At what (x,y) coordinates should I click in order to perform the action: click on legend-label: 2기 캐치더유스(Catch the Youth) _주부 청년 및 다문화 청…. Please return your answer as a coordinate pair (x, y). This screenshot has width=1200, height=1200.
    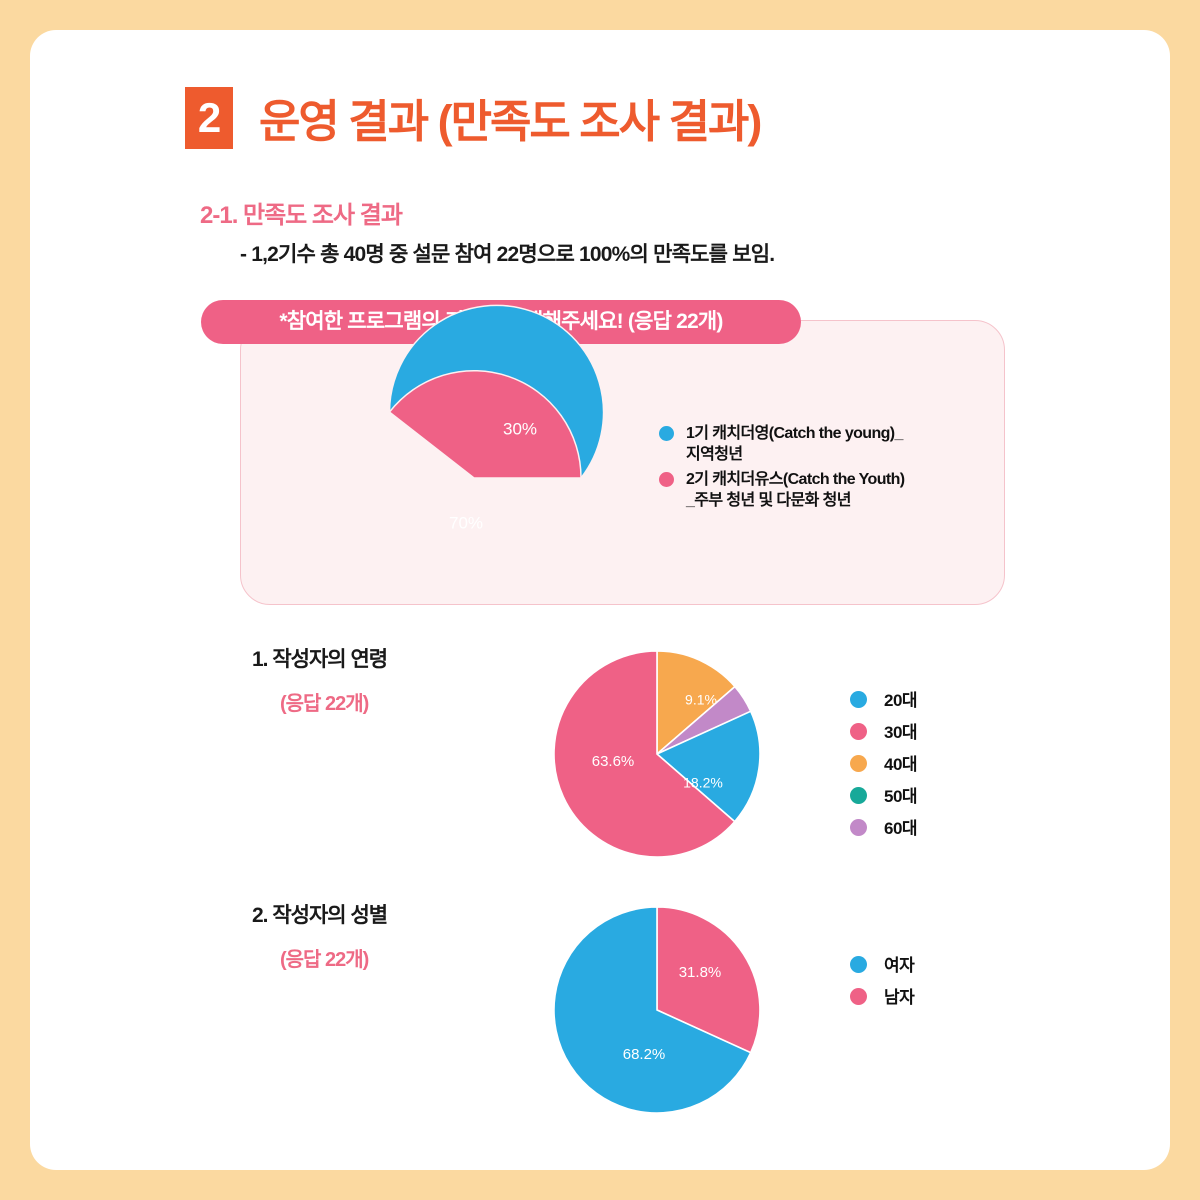
    Looking at the image, I should click on (795, 490).